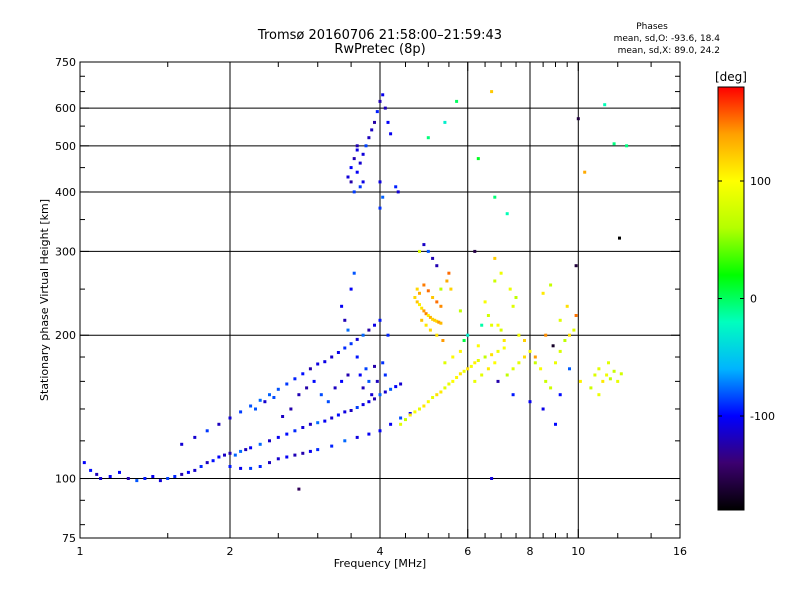 The height and width of the screenshot is (600, 800). I want to click on y-tick-label: 100, so click(65, 479).